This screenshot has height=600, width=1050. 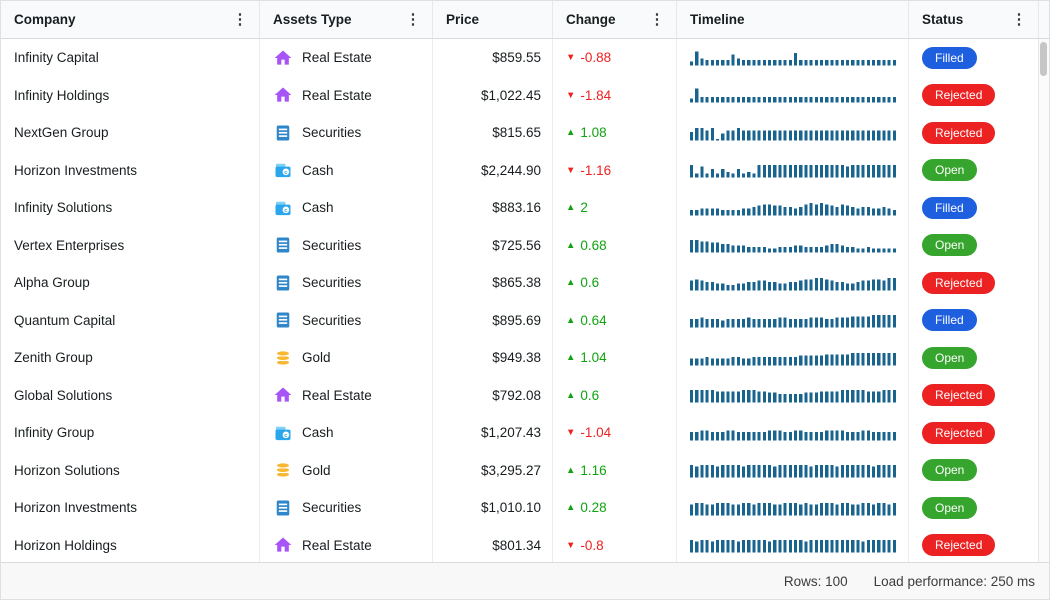 What do you see at coordinates (493, 395) in the screenshot?
I see `price-cell: $792.08` at bounding box center [493, 395].